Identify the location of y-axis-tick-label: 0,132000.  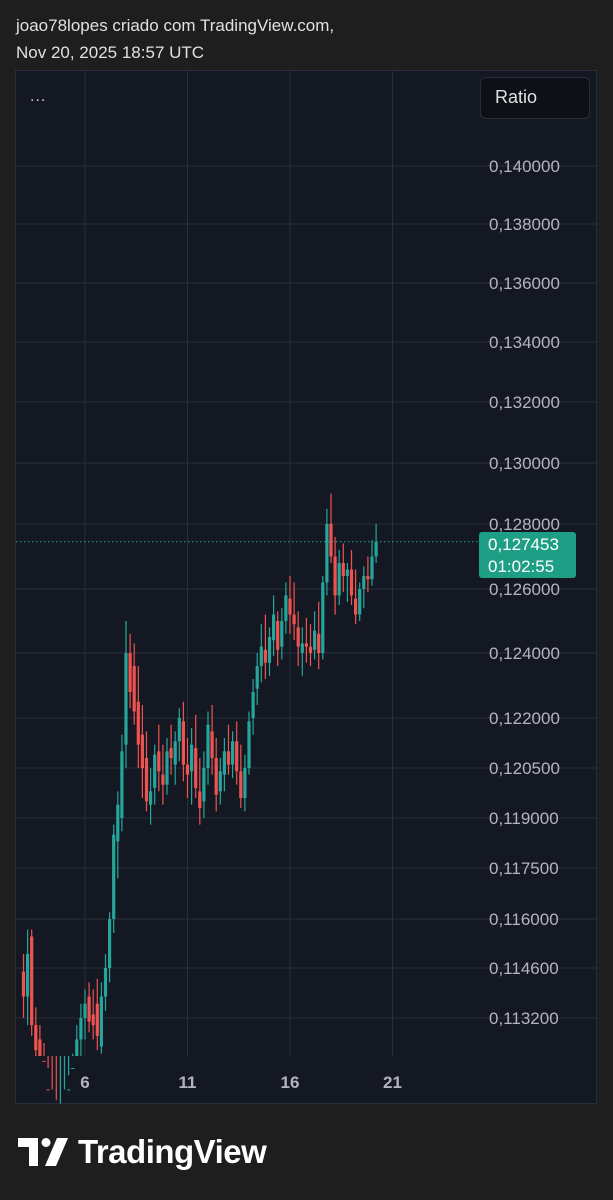
(524, 402).